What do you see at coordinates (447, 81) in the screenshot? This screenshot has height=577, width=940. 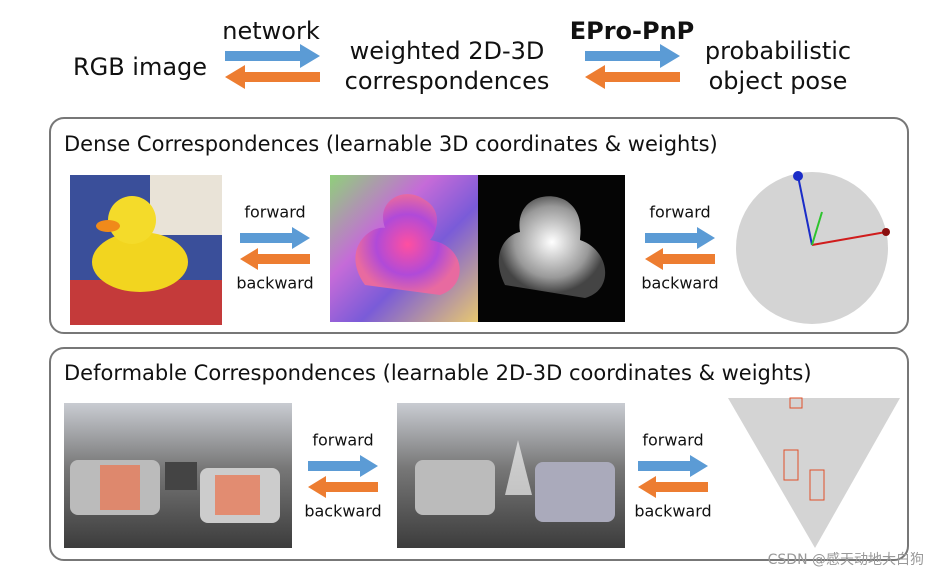 I see `middle-label: correspondences` at bounding box center [447, 81].